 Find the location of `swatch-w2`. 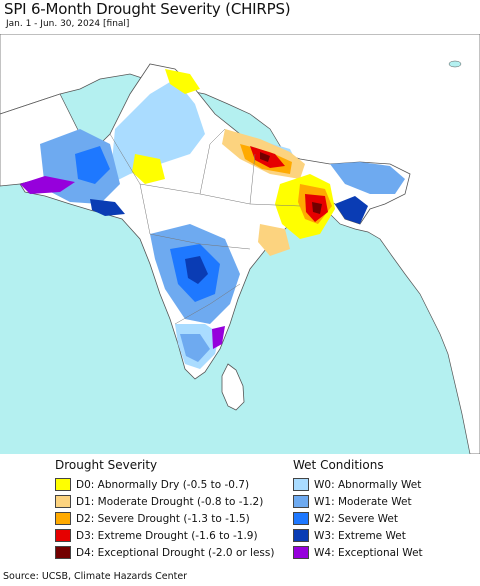

swatch-w2 is located at coordinates (301, 518).